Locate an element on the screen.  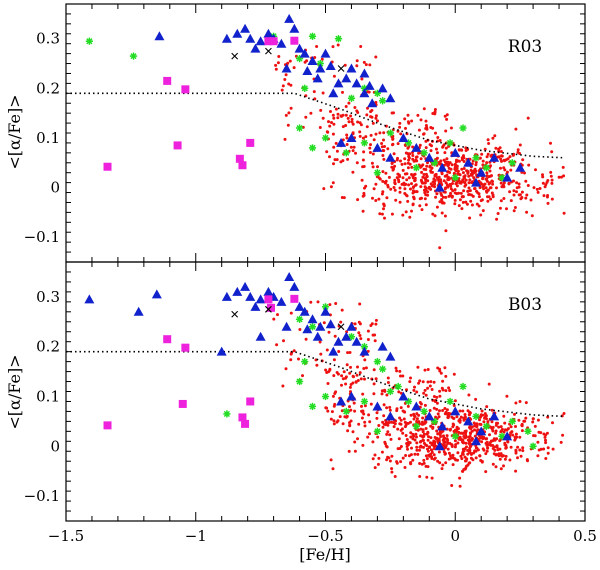
y-axis-label-bottom: <[α/Fe]> is located at coordinates (14, 391).